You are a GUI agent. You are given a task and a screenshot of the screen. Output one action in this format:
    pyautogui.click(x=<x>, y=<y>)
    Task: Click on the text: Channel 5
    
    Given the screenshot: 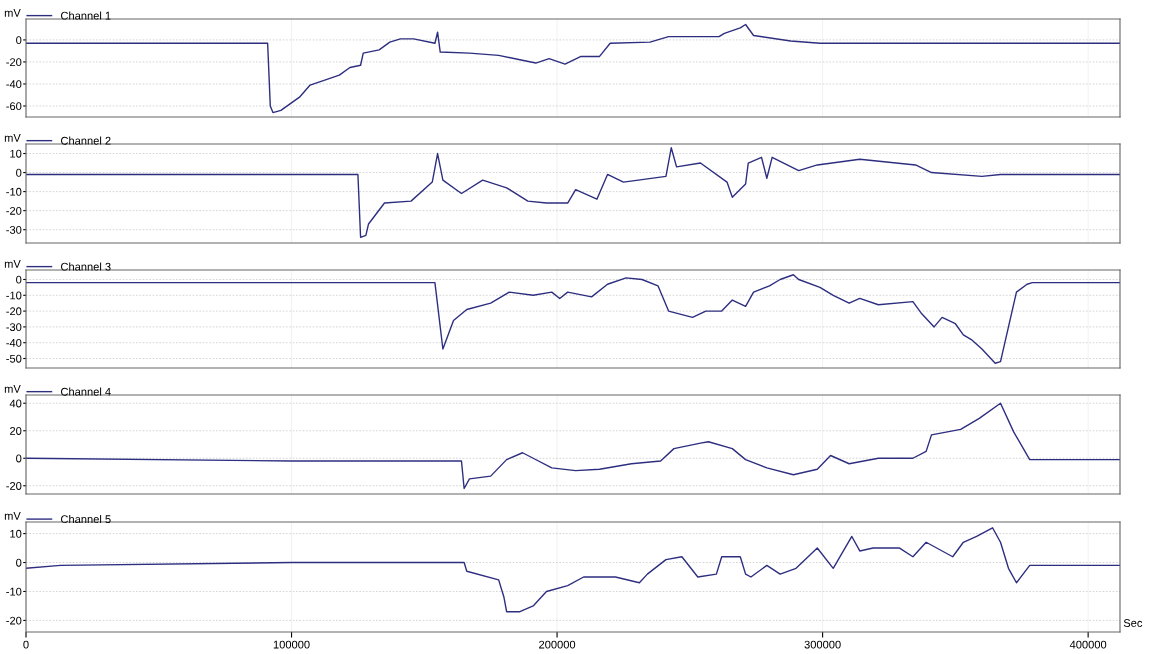 What is the action you would take?
    pyautogui.click(x=86, y=519)
    